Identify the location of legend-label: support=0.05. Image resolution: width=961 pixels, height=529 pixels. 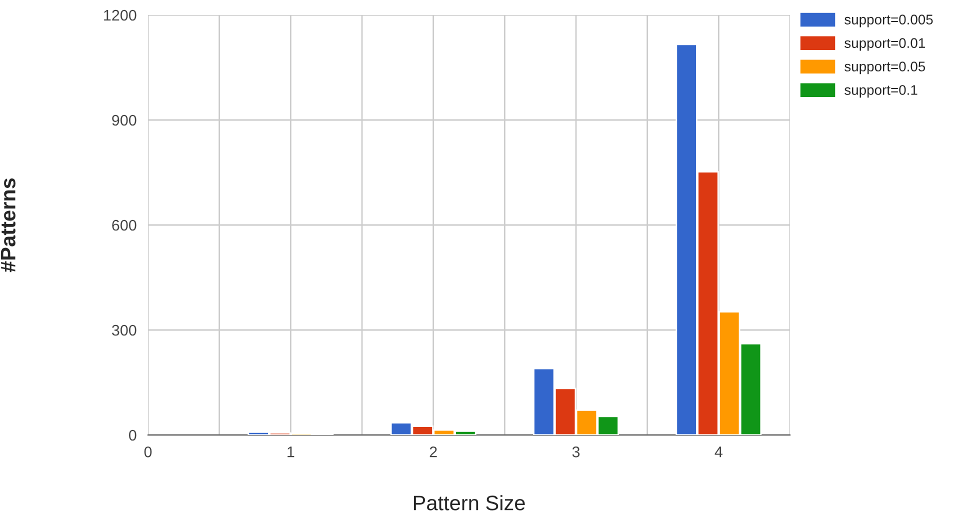
(885, 68).